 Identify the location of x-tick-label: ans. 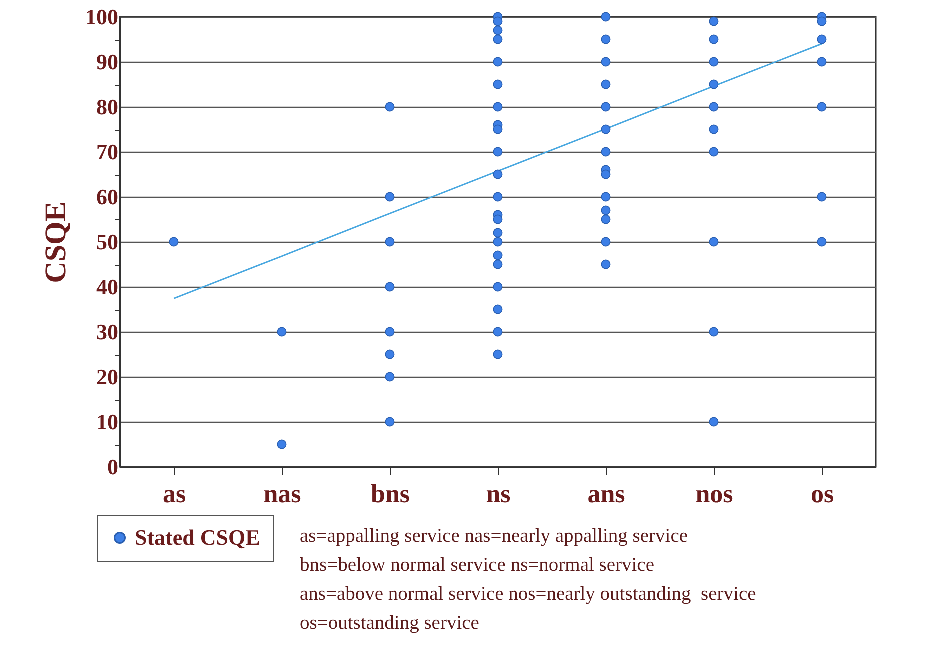
(607, 494).